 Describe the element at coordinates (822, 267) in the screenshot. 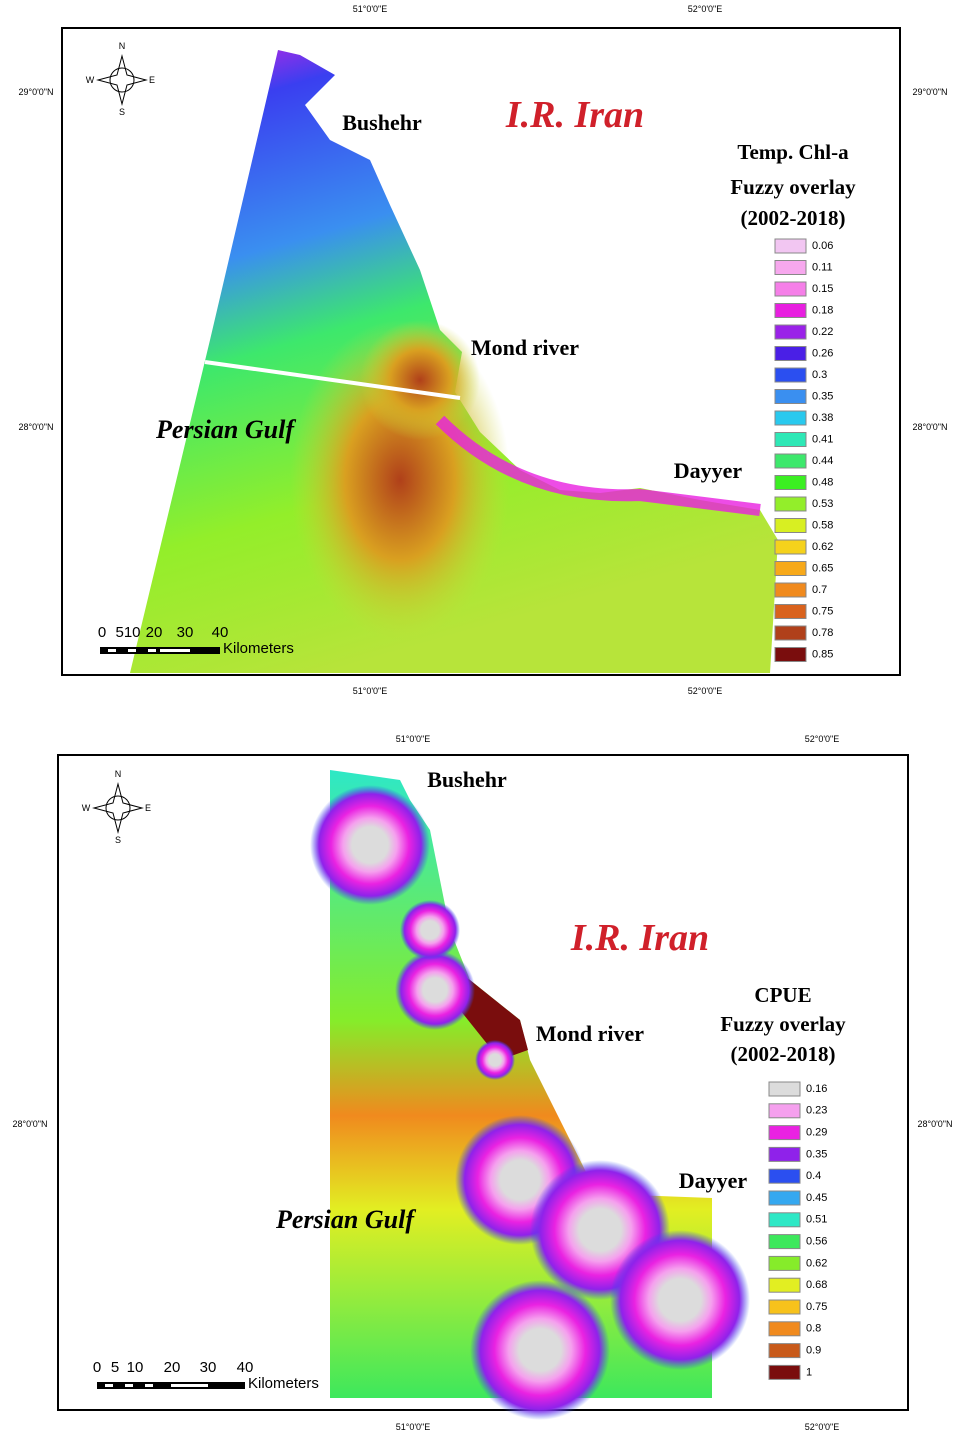

I see `legend-label: 0.11` at that location.